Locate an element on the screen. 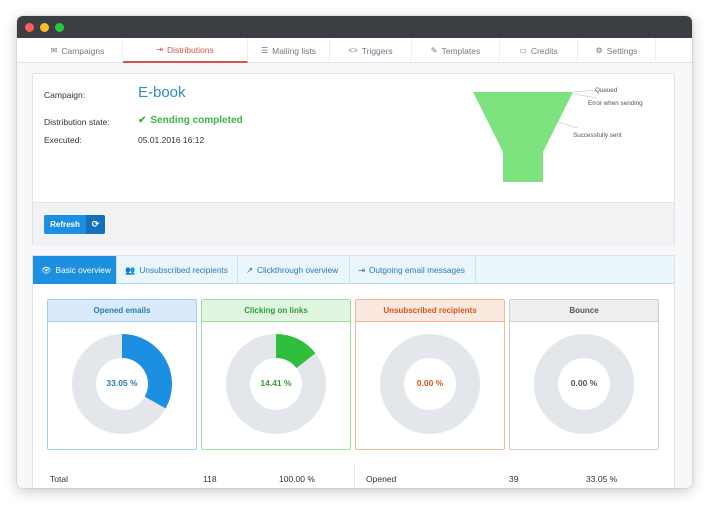 The image size is (709, 506). percent-value: 14.41 % is located at coordinates (276, 383).